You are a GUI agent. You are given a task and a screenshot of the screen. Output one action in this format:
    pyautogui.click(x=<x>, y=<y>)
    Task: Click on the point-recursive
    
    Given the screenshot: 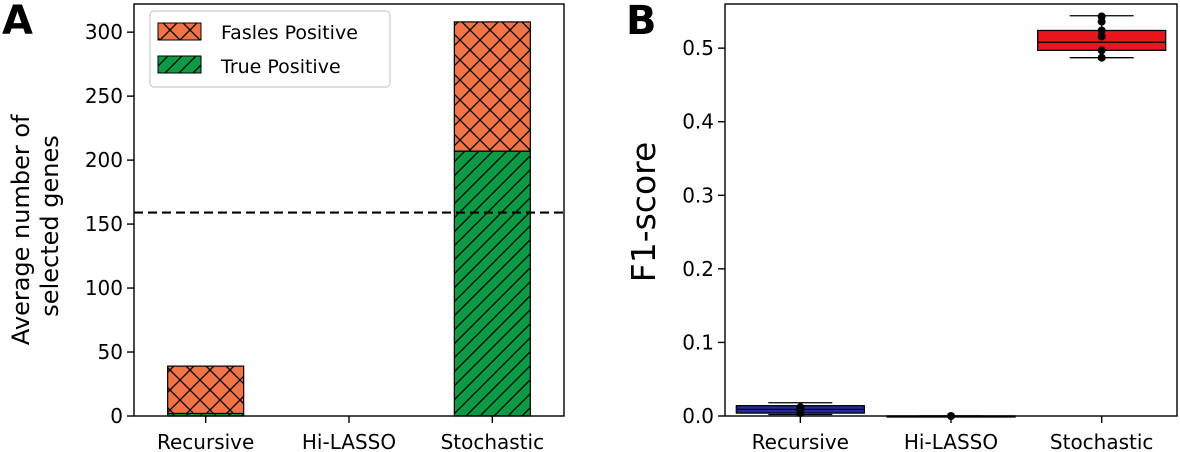 What is the action you would take?
    pyautogui.click(x=800, y=407)
    